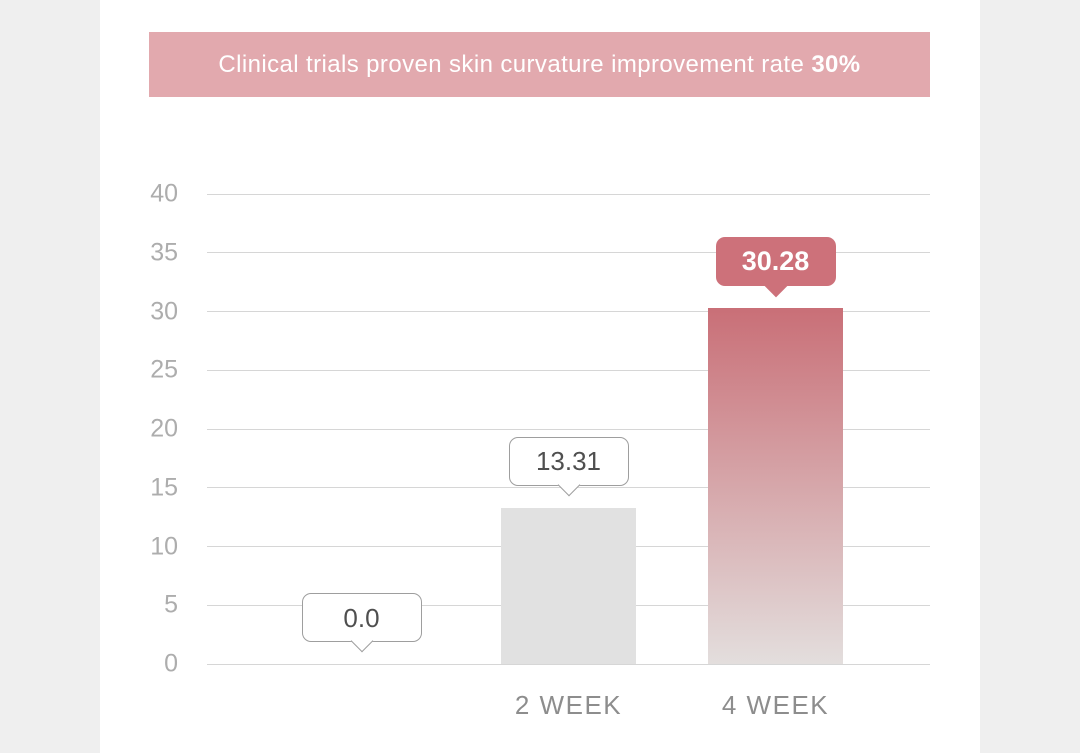  I want to click on gridline: 35, so click(540, 252).